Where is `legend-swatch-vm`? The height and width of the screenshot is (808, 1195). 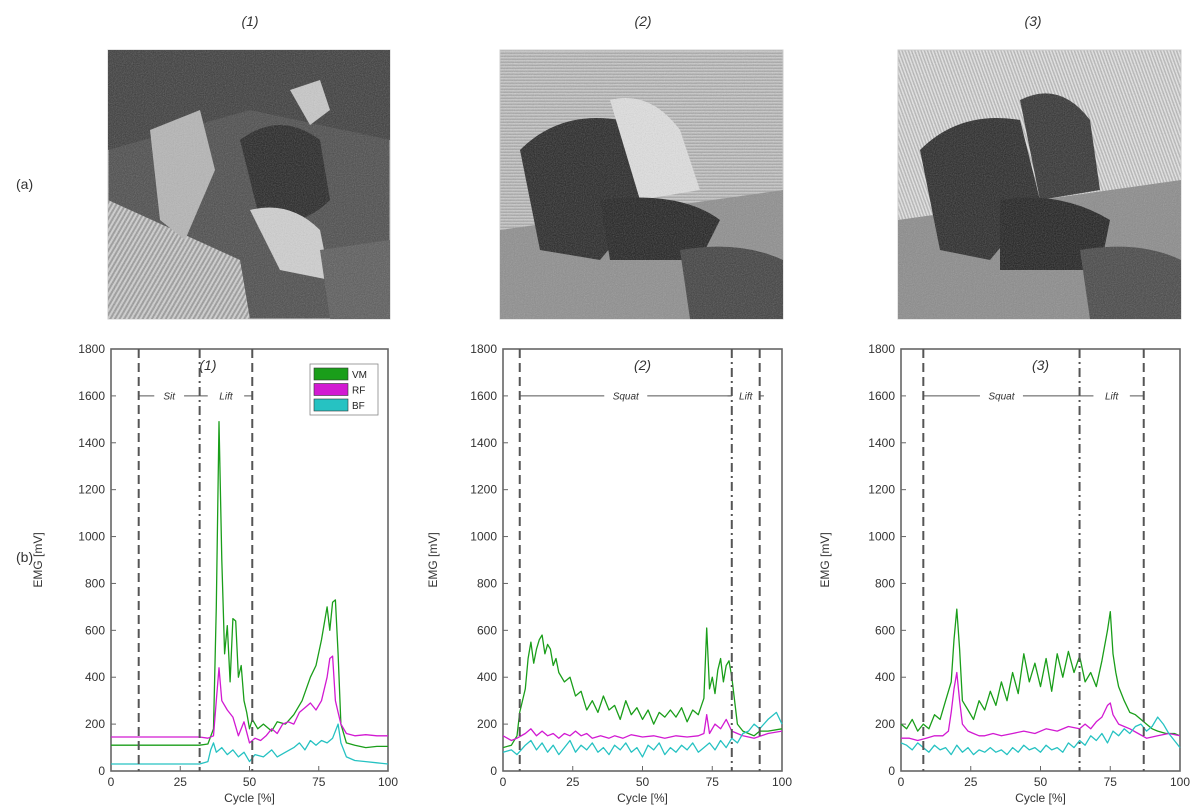 legend-swatch-vm is located at coordinates (331, 374).